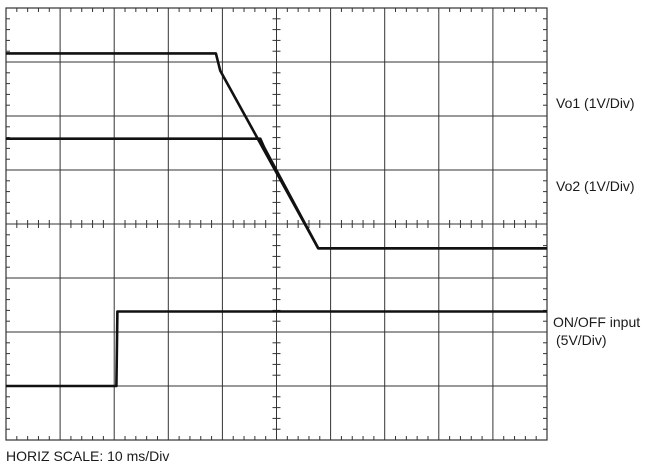 Image resolution: width=671 pixels, height=466 pixels. Describe the element at coordinates (595, 186) in the screenshot. I see `trace-label-vo2: Vo2 (1V/Div)` at that location.